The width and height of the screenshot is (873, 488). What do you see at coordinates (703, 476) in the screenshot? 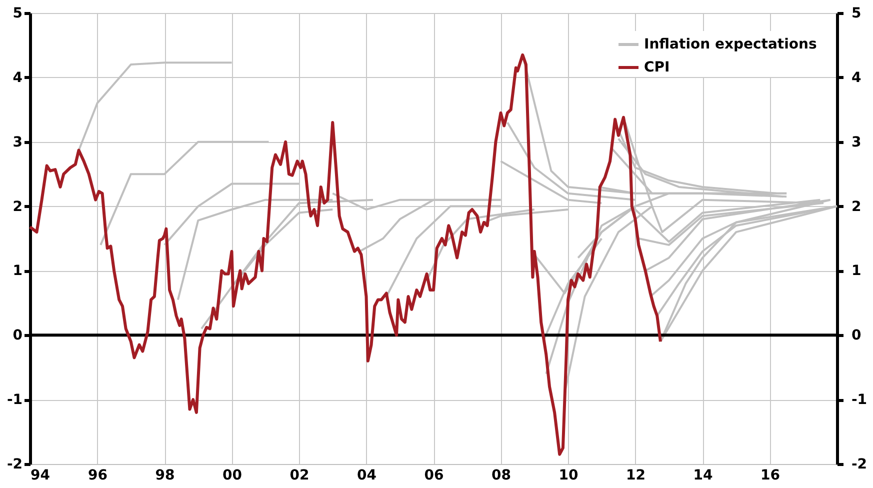
I see `x-tick-label: 14` at bounding box center [703, 476].